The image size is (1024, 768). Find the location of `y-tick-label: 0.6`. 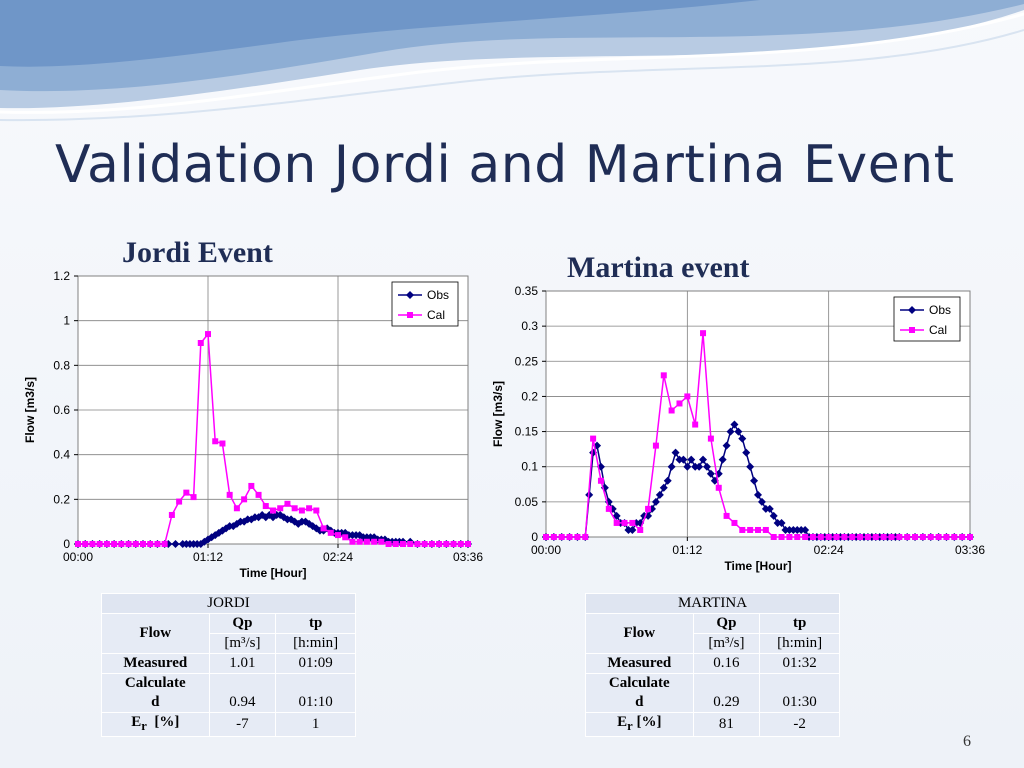

y-tick-label: 0.6 is located at coordinates (61, 410).